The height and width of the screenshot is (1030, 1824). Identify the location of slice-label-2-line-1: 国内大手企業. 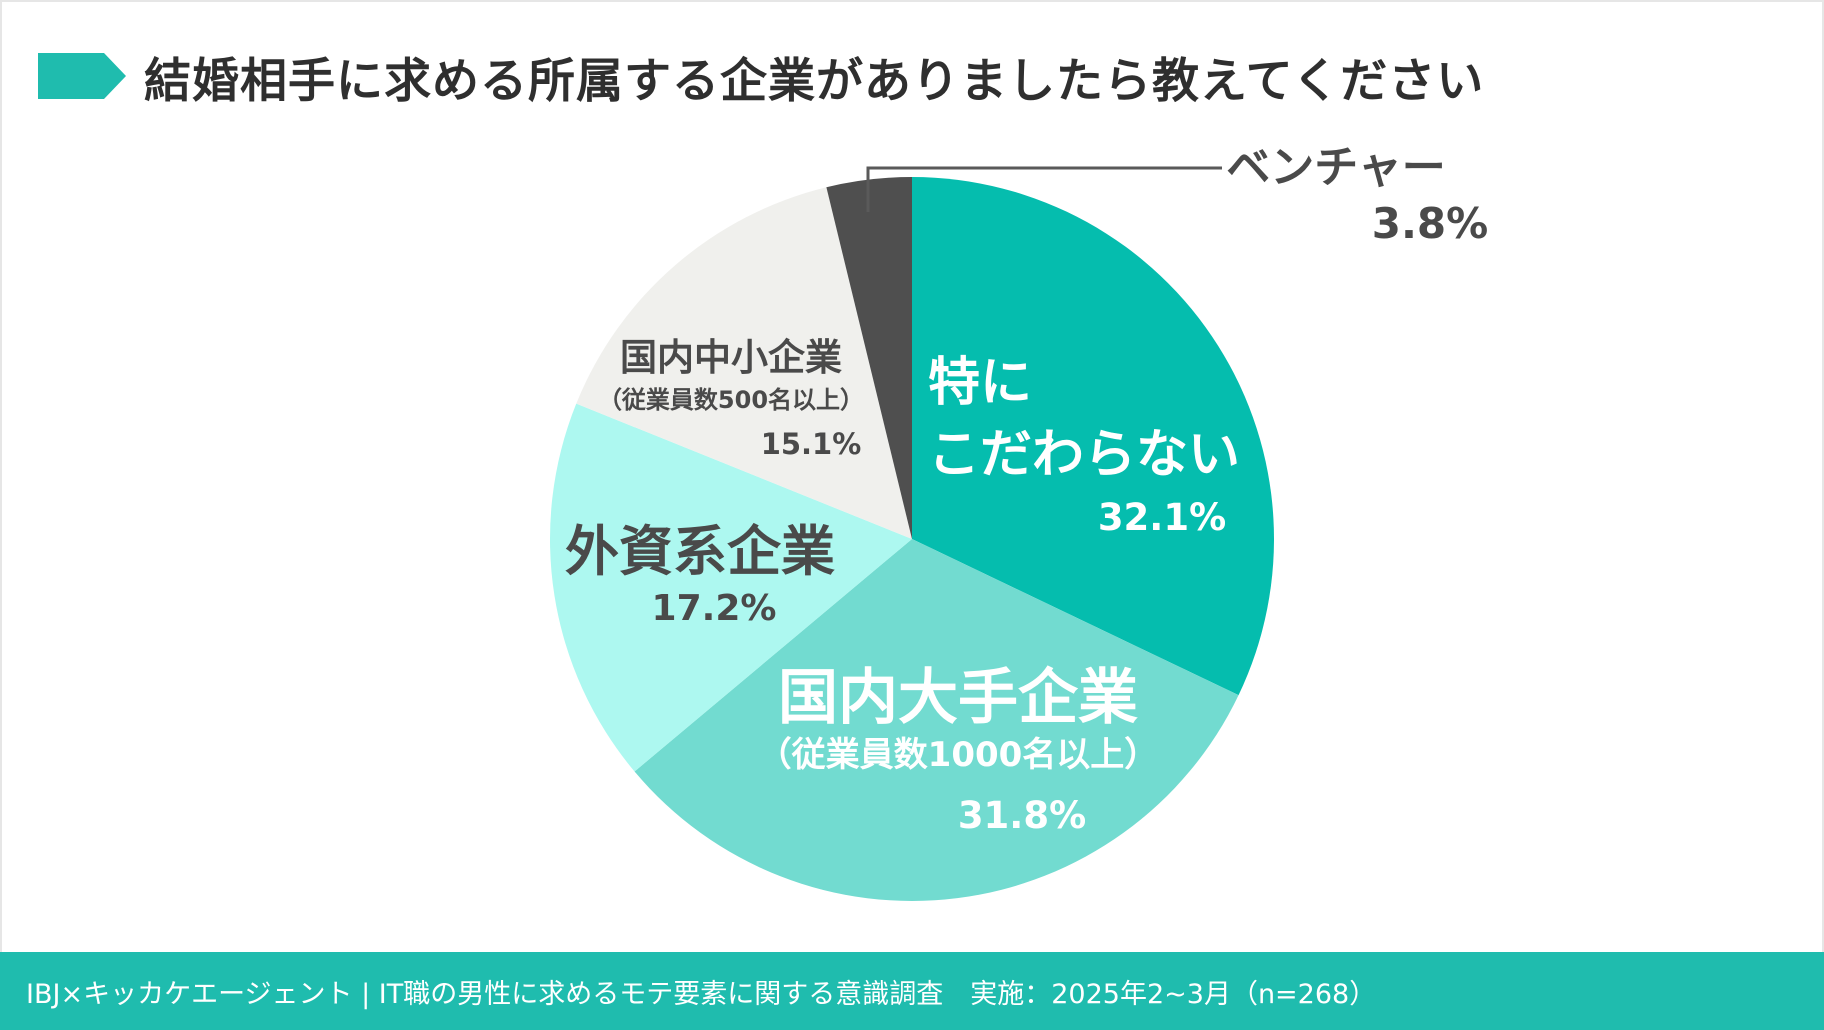
(958, 698).